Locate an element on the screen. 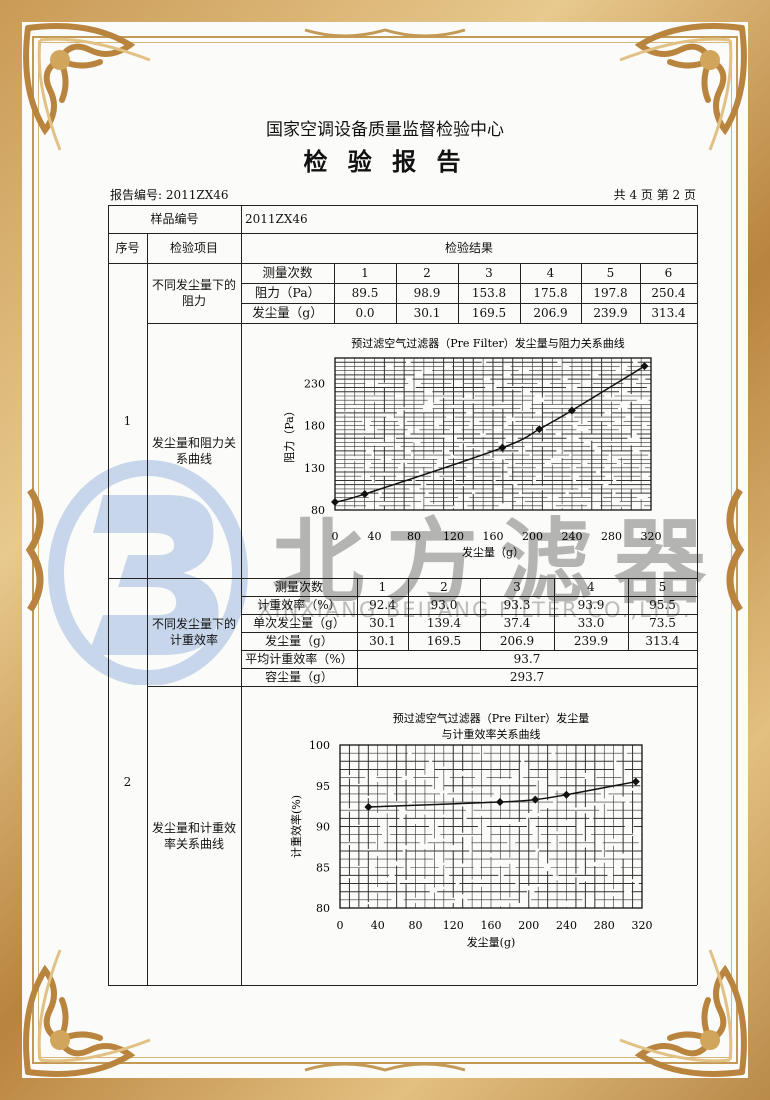  data-cell: 169.5 is located at coordinates (444, 641).